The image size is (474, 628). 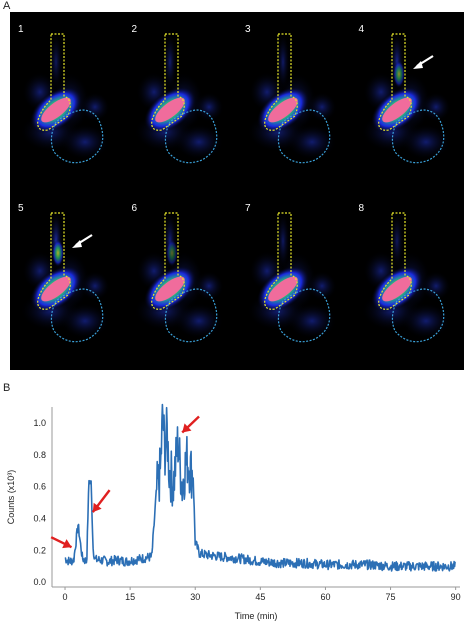 What do you see at coordinates (39, 455) in the screenshot?
I see `y-tick-label: 0.8` at bounding box center [39, 455].